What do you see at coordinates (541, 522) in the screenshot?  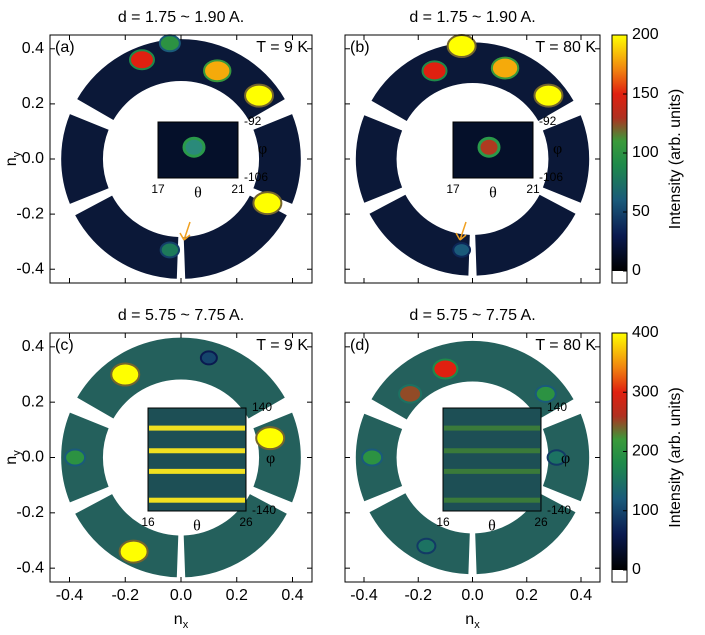 I see `inset-x-tick-label: 26` at bounding box center [541, 522].